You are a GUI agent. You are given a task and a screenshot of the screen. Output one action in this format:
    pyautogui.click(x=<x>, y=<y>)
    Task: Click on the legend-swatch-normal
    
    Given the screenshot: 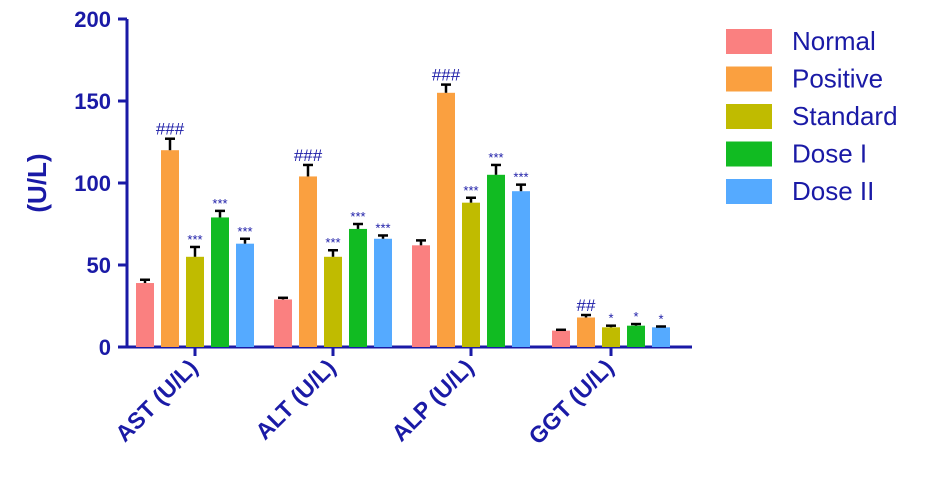 What is the action you would take?
    pyautogui.click(x=749, y=41)
    